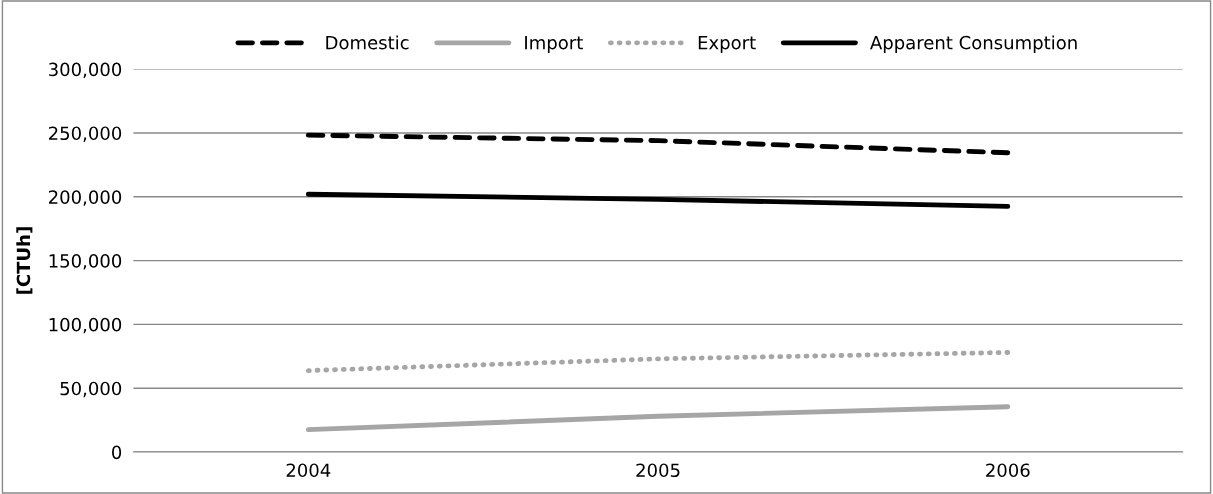 This screenshot has height=494, width=1213. What do you see at coordinates (554, 44) in the screenshot?
I see `legend-label: Import` at bounding box center [554, 44].